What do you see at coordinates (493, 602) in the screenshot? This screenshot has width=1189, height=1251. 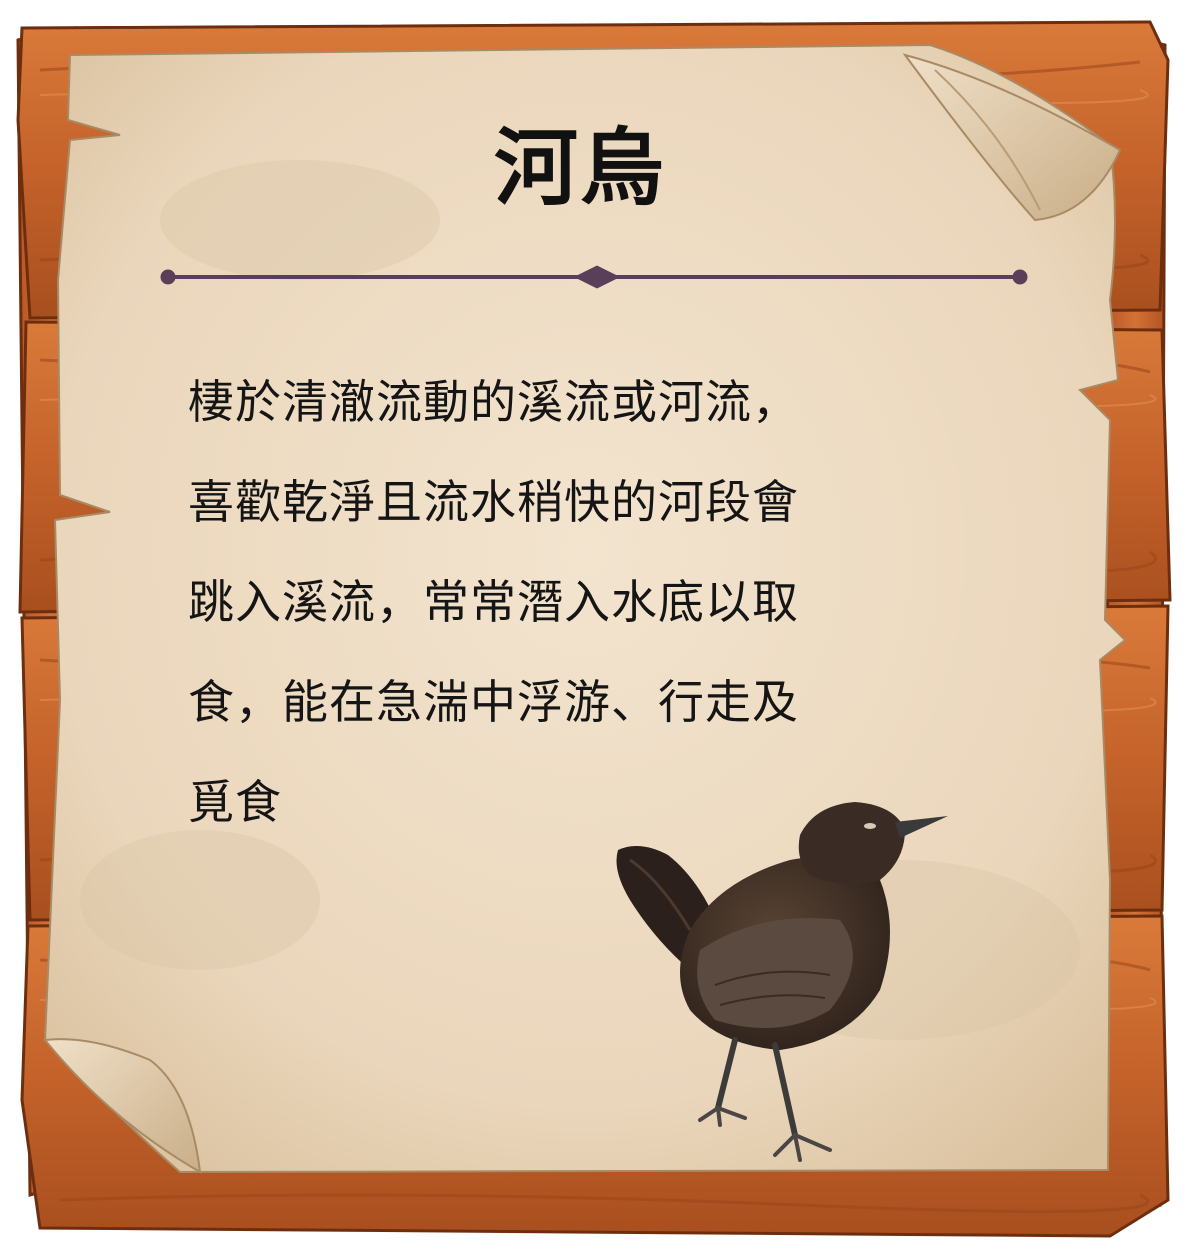 I see `description-line: 跳入溪流，常常潛入水底以取` at bounding box center [493, 602].